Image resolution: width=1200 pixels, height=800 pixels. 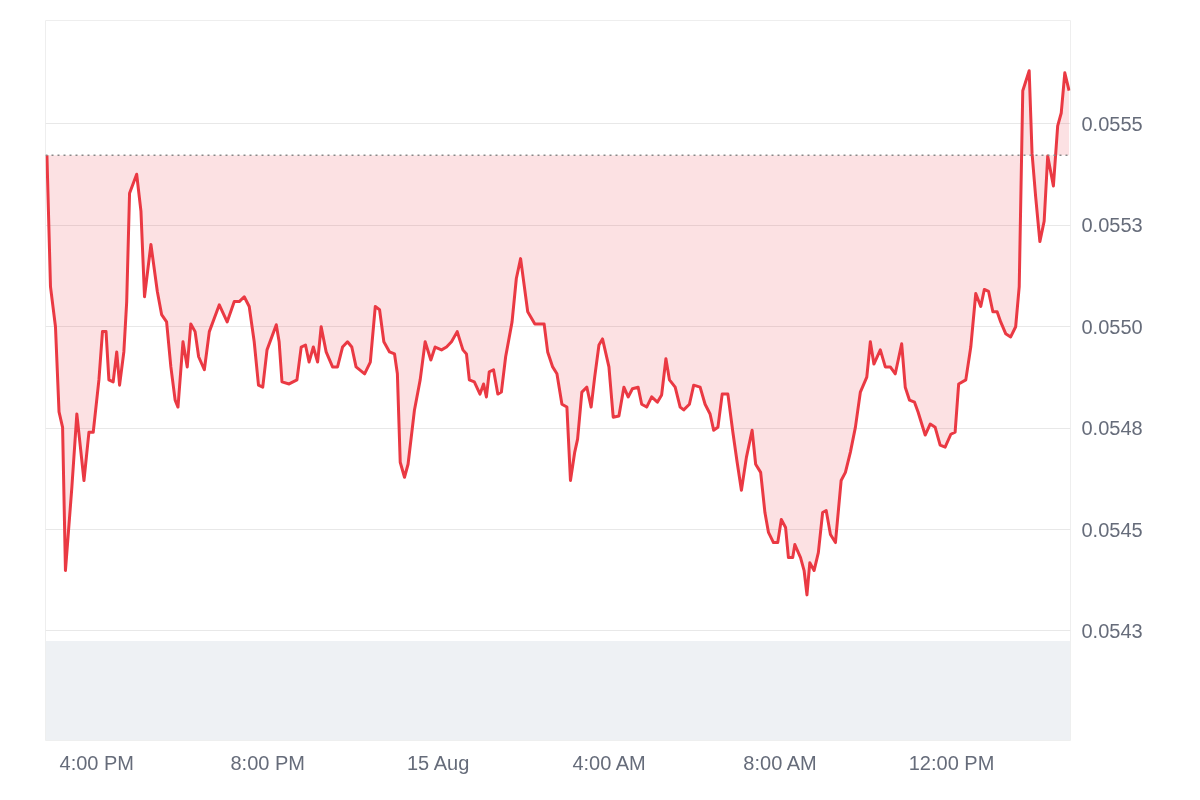 I want to click on y-tick-label: 0.0543, so click(x=1112, y=630).